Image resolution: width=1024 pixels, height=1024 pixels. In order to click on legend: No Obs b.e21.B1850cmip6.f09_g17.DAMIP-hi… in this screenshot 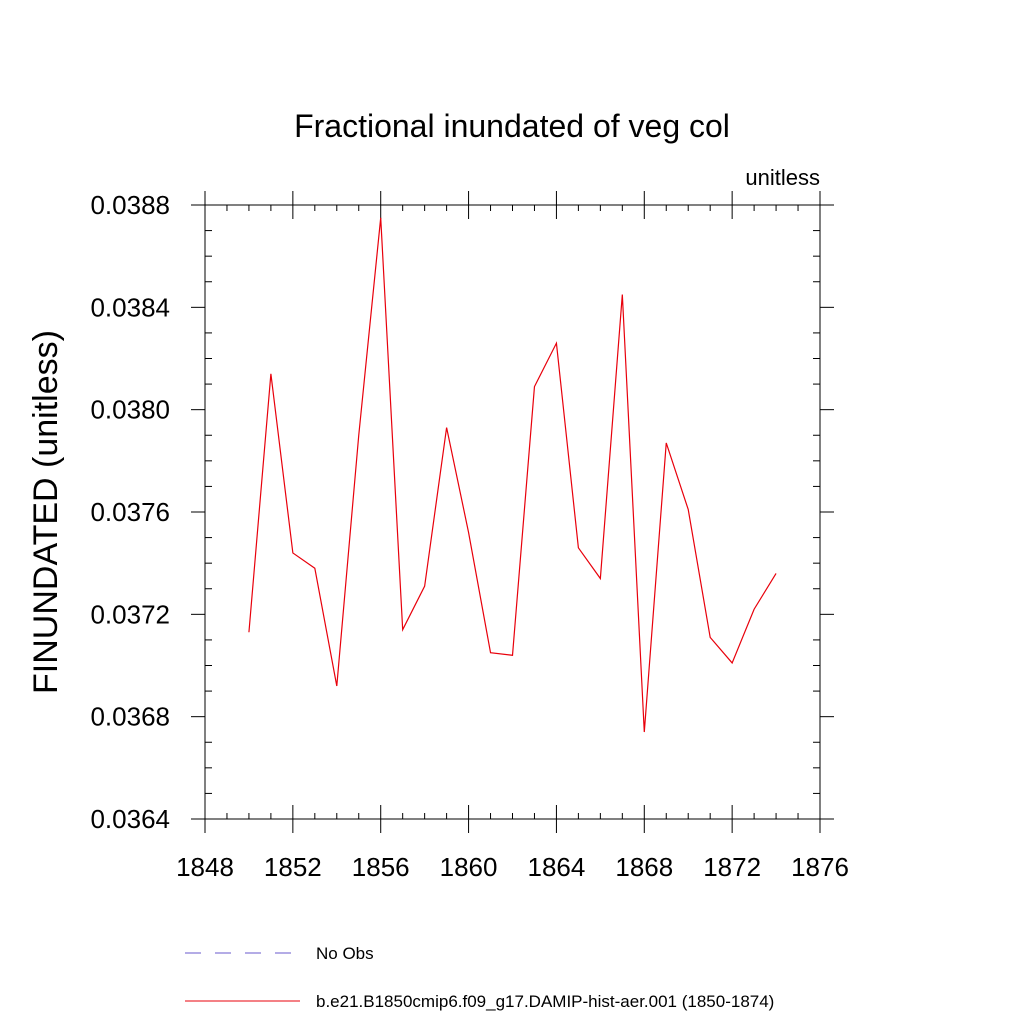, I will do `click(479, 977)`.